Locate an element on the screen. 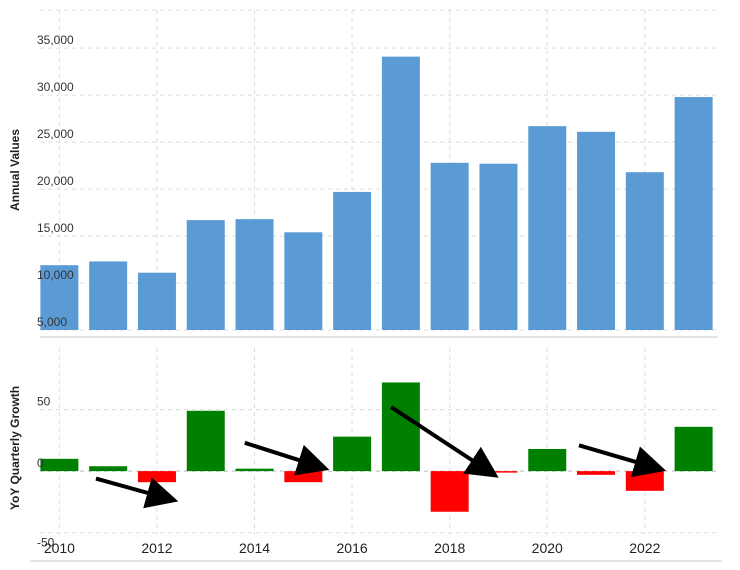 The image size is (740, 570). x-tick-label: 2016 is located at coordinates (352, 548).